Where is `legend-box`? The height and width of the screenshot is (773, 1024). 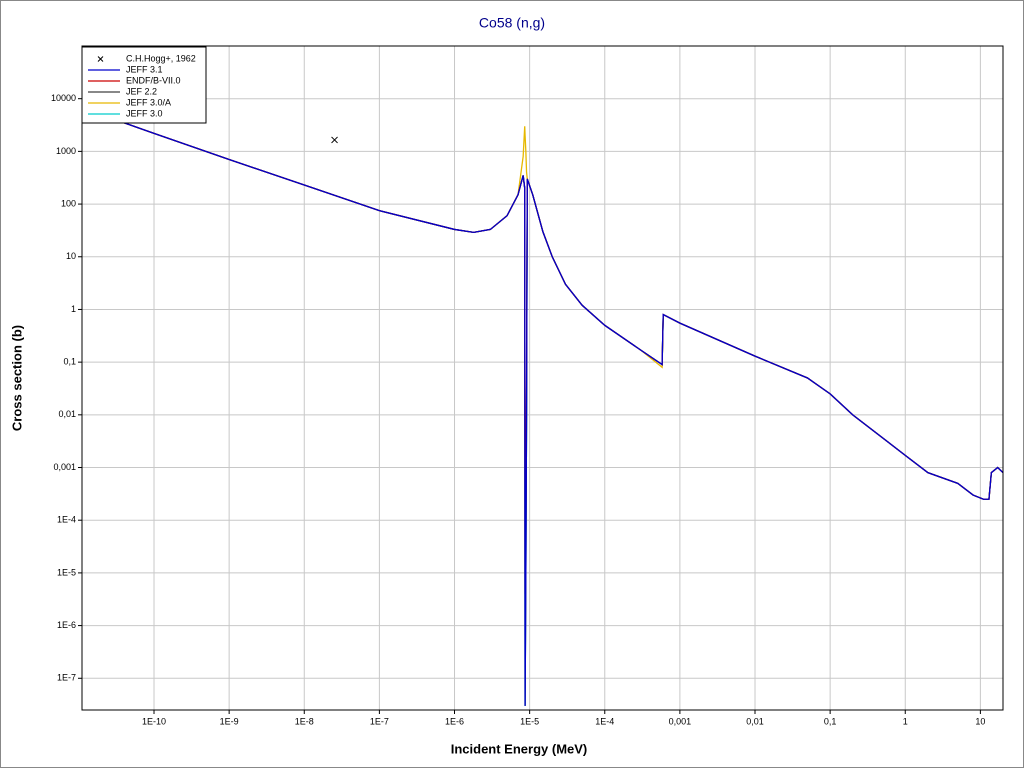
legend-box is located at coordinates (144, 85).